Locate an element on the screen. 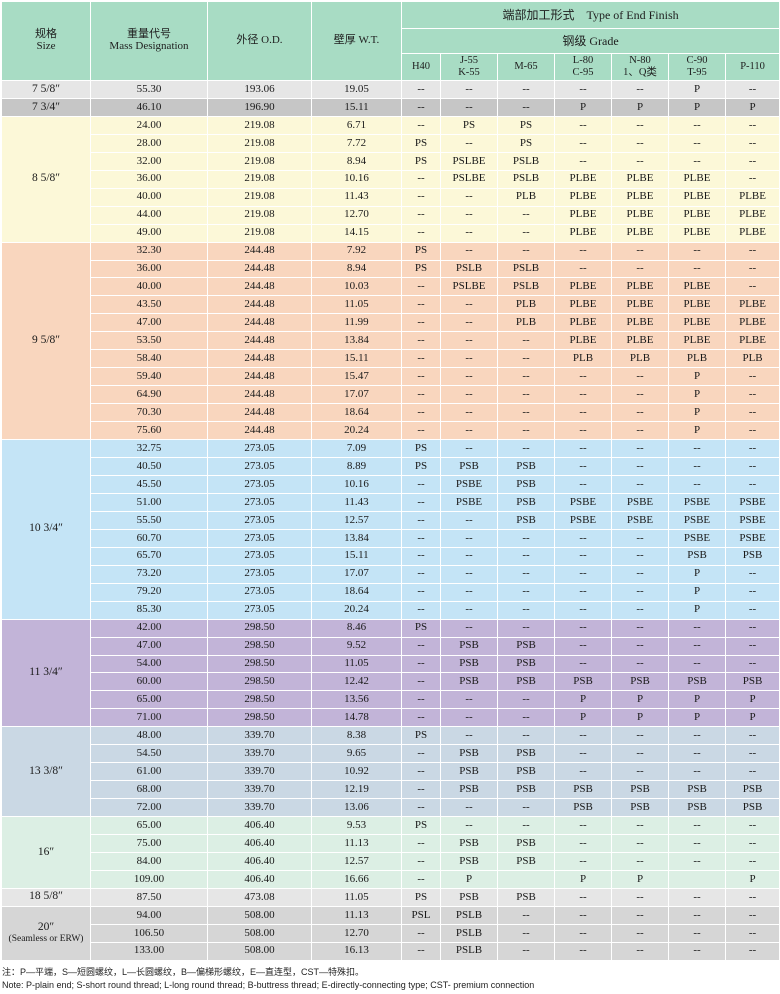 The image size is (780, 994). wt-cell: 15.11 is located at coordinates (356, 359).